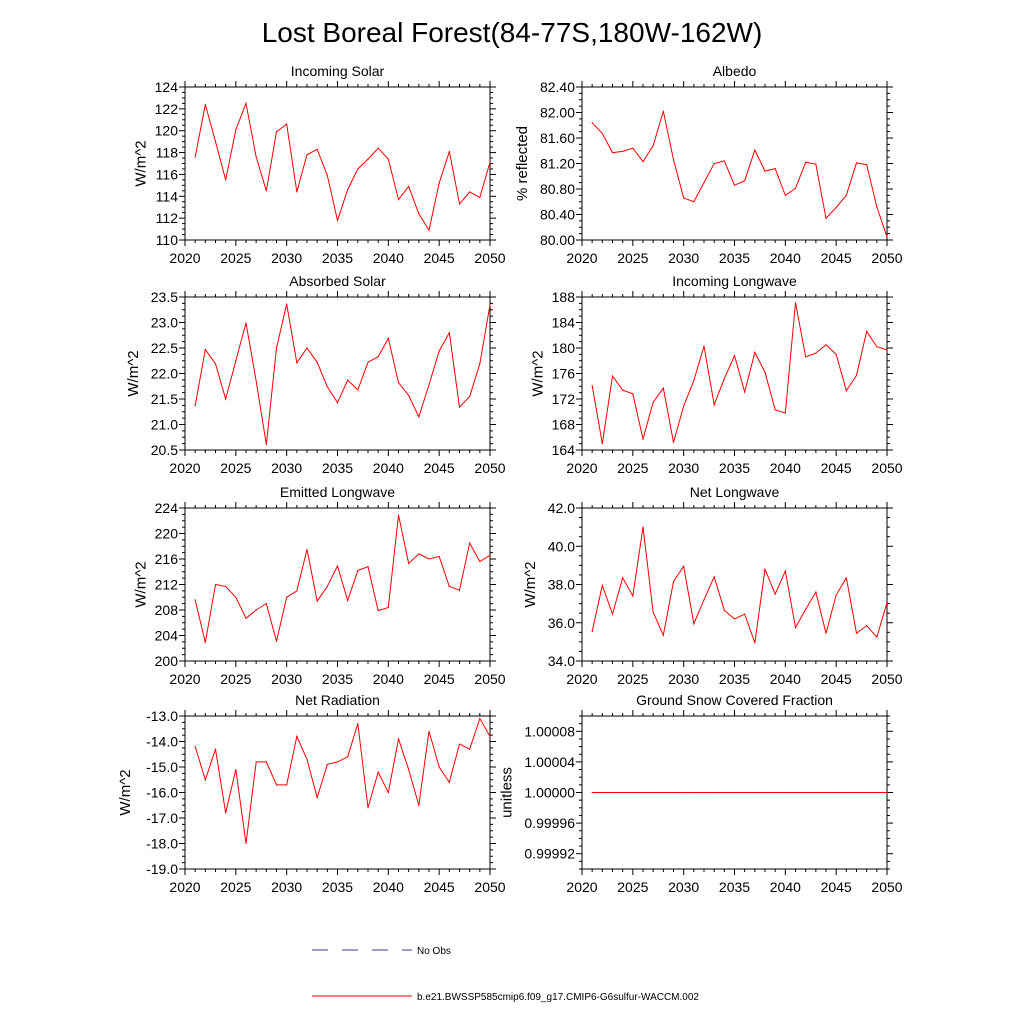 Image resolution: width=1024 pixels, height=1024 pixels. Describe the element at coordinates (561, 623) in the screenshot. I see `chart-6-y-tick-label: 36.0` at that location.